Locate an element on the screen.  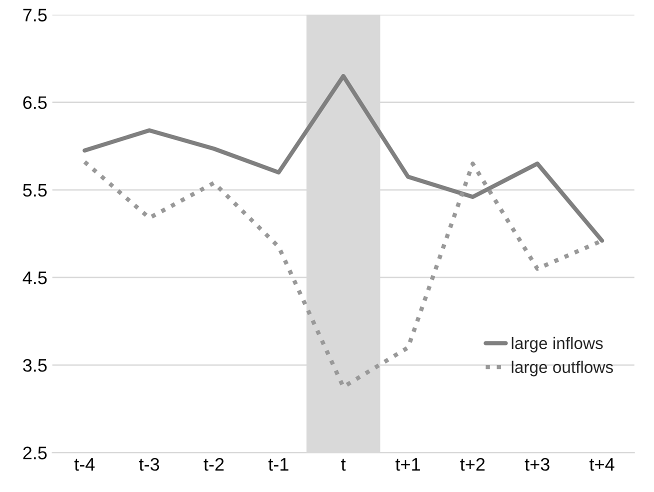
x-tick-label: t is located at coordinates (343, 464).